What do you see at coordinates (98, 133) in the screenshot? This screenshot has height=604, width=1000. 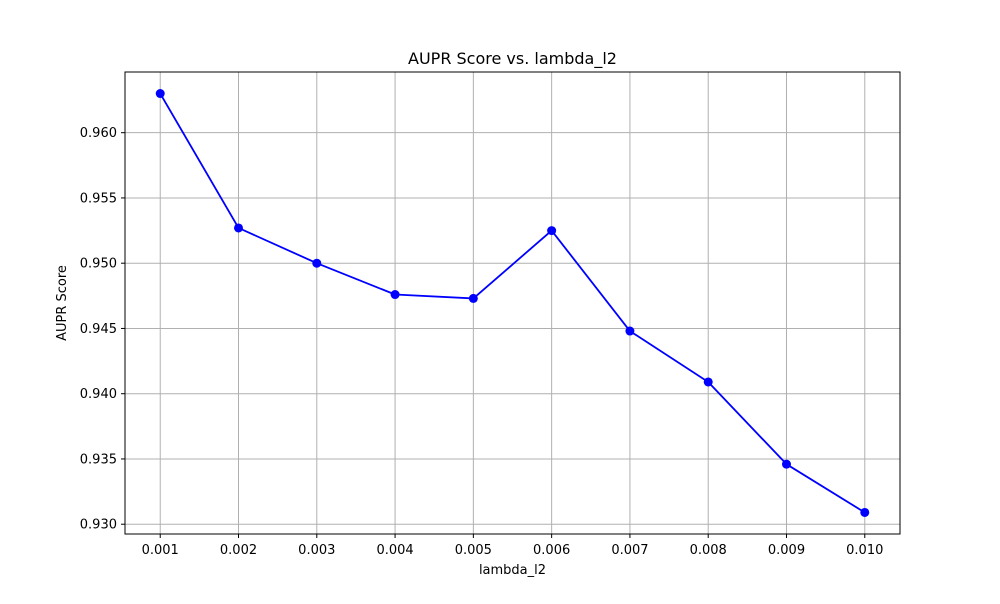 I see `y-tick-label: 0.960` at bounding box center [98, 133].